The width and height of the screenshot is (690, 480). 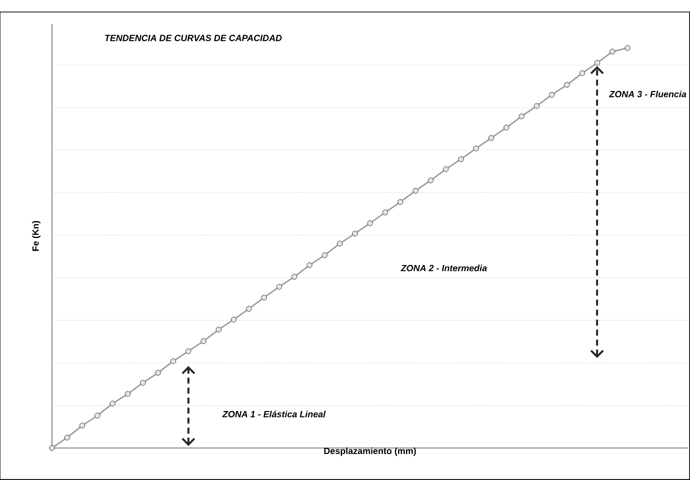 What do you see at coordinates (193, 38) in the screenshot?
I see `chart-title: TENDENCIA DE CURVAS DE CAPACIDAD` at bounding box center [193, 38].